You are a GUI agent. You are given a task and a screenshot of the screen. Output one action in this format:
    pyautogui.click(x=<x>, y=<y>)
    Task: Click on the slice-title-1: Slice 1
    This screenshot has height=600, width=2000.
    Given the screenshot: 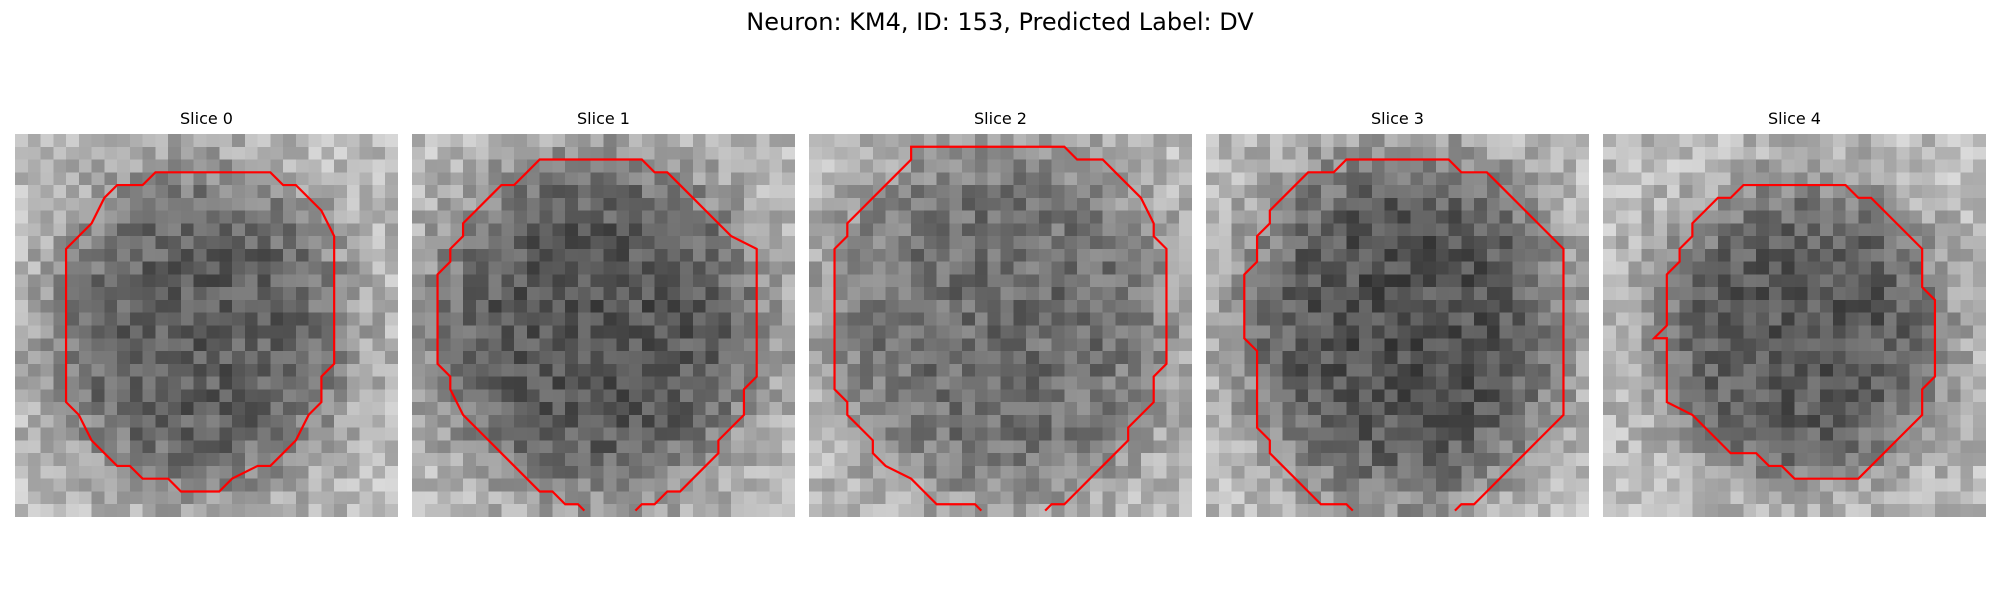 What is the action you would take?
    pyautogui.click(x=603, y=118)
    